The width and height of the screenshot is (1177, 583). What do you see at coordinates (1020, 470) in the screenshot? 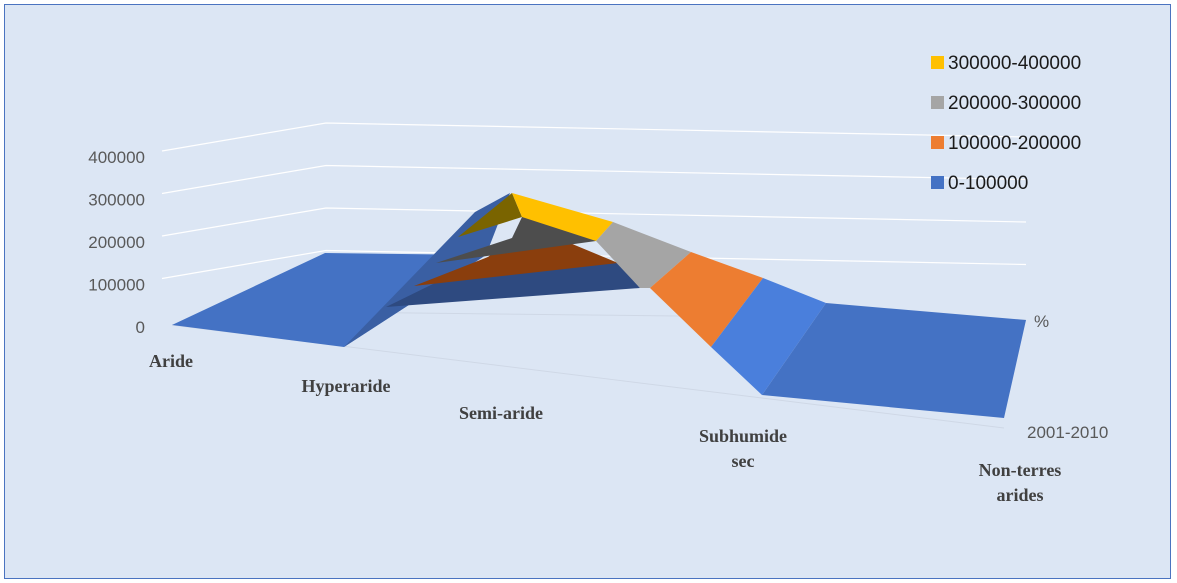
I see `x-tick-label-line: Non-terres` at bounding box center [1020, 470].